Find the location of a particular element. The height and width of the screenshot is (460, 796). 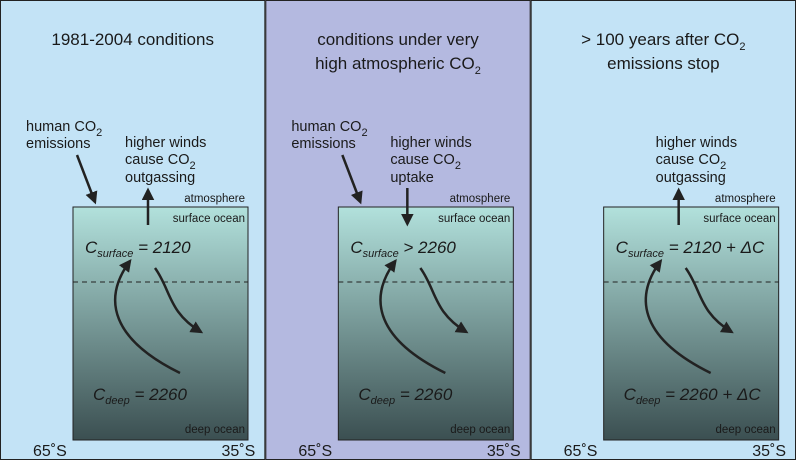

panel-title: > 100 years after CO2 is located at coordinates (663, 41).